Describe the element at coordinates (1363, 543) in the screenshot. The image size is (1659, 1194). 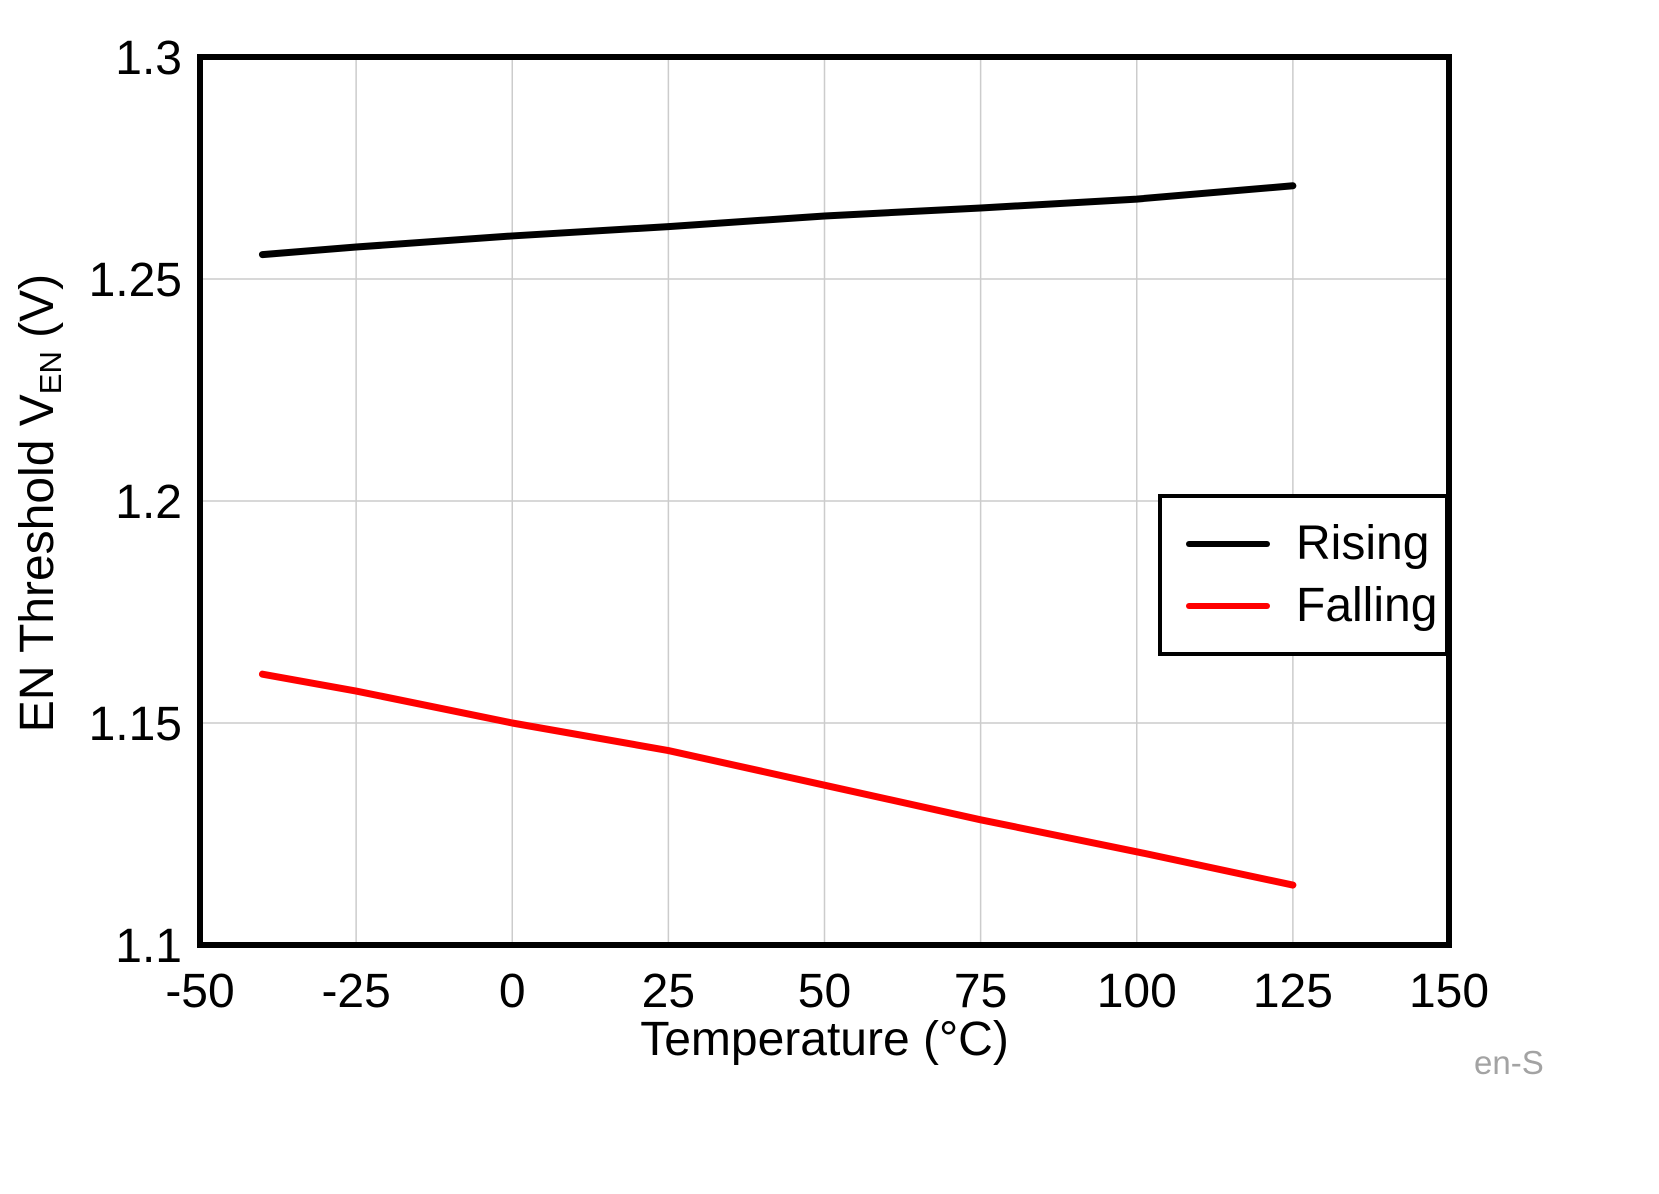
I see `legend-label-rising: Rising` at that location.